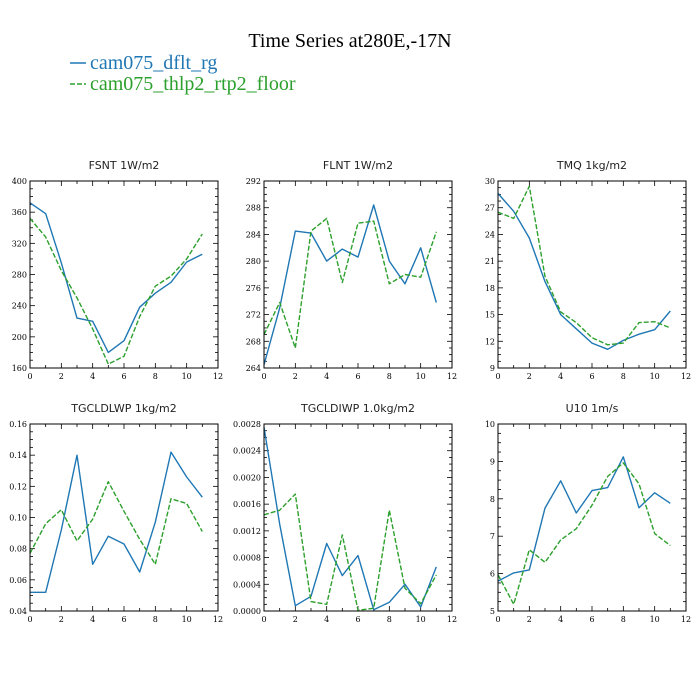  Describe the element at coordinates (492, 368) in the screenshot. I see `y-tick-label: 9` at that location.